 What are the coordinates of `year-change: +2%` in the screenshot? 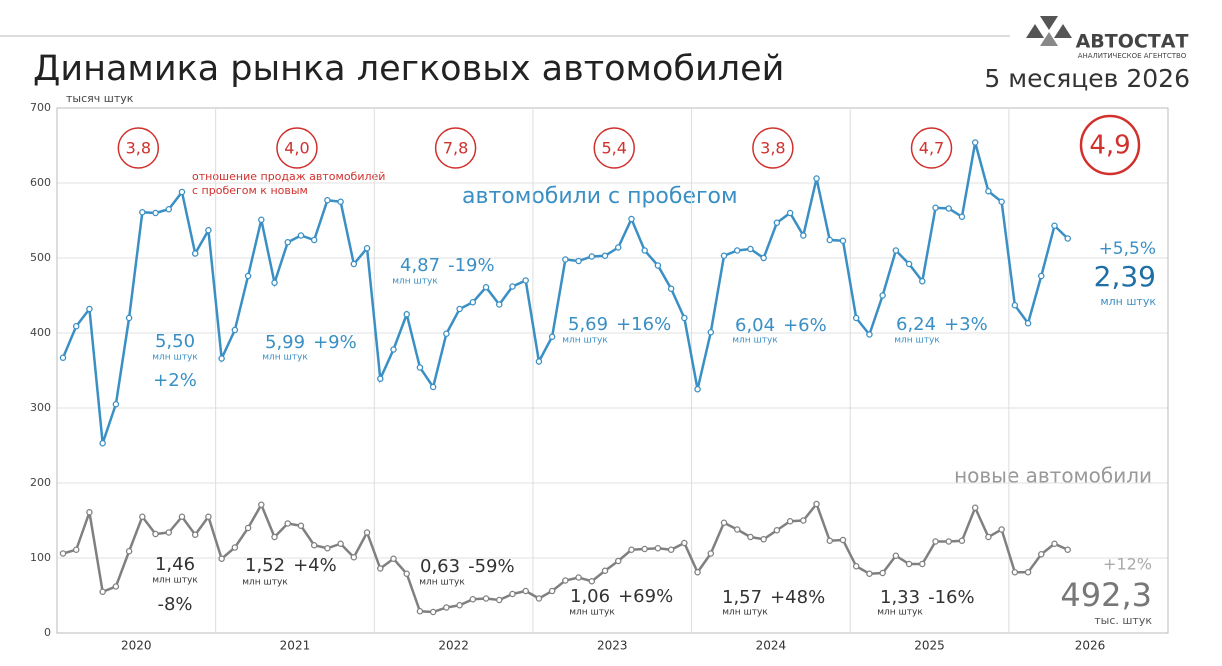 It's located at (175, 380).